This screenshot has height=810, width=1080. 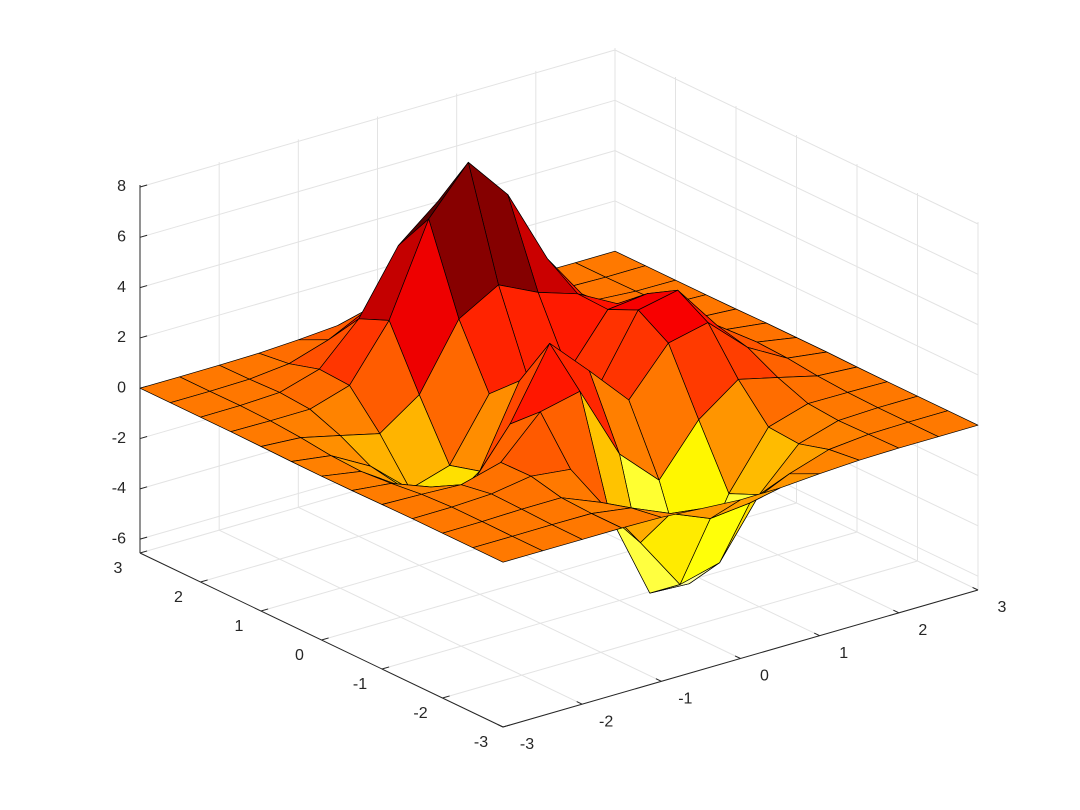 What do you see at coordinates (239, 626) in the screenshot?
I see `y-tick-label: 1` at bounding box center [239, 626].